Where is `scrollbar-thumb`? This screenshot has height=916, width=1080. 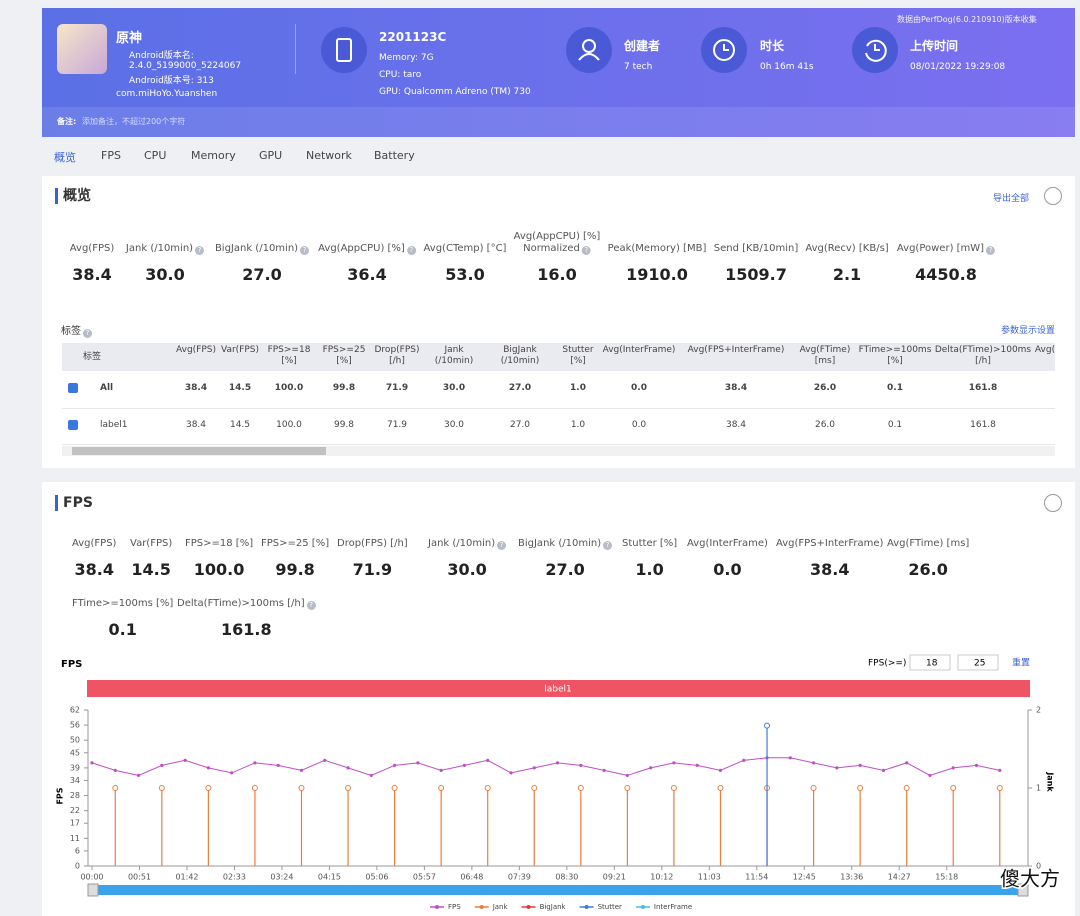 scrollbar-thumb is located at coordinates (199, 451).